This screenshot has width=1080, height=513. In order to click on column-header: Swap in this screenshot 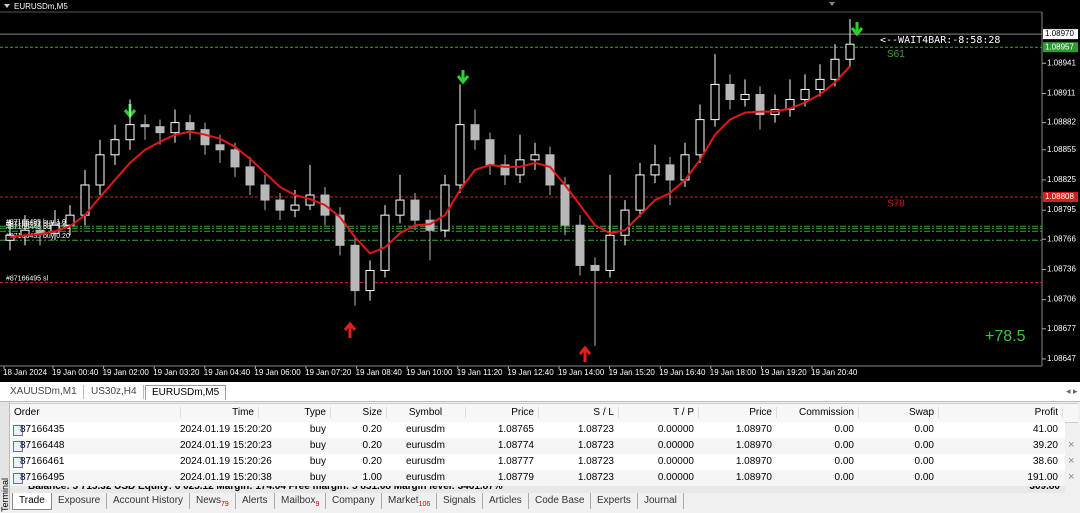, I will do `click(898, 412)`.